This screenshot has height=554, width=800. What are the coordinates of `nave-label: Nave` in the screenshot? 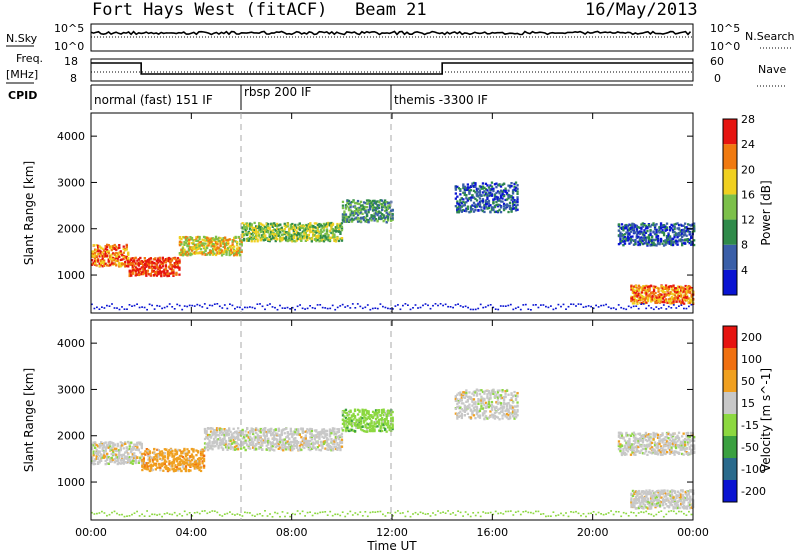 It's located at (772, 69).